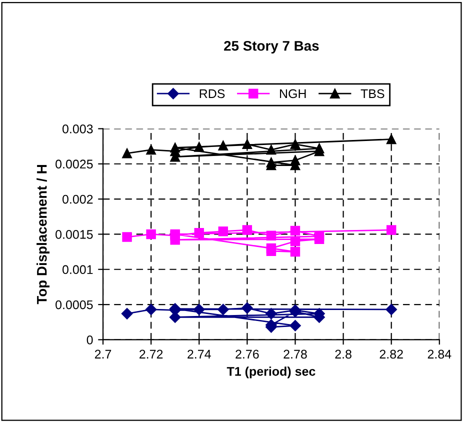 The image size is (464, 422). Describe the element at coordinates (77, 129) in the screenshot. I see `y-tick-label: 0.003` at that location.